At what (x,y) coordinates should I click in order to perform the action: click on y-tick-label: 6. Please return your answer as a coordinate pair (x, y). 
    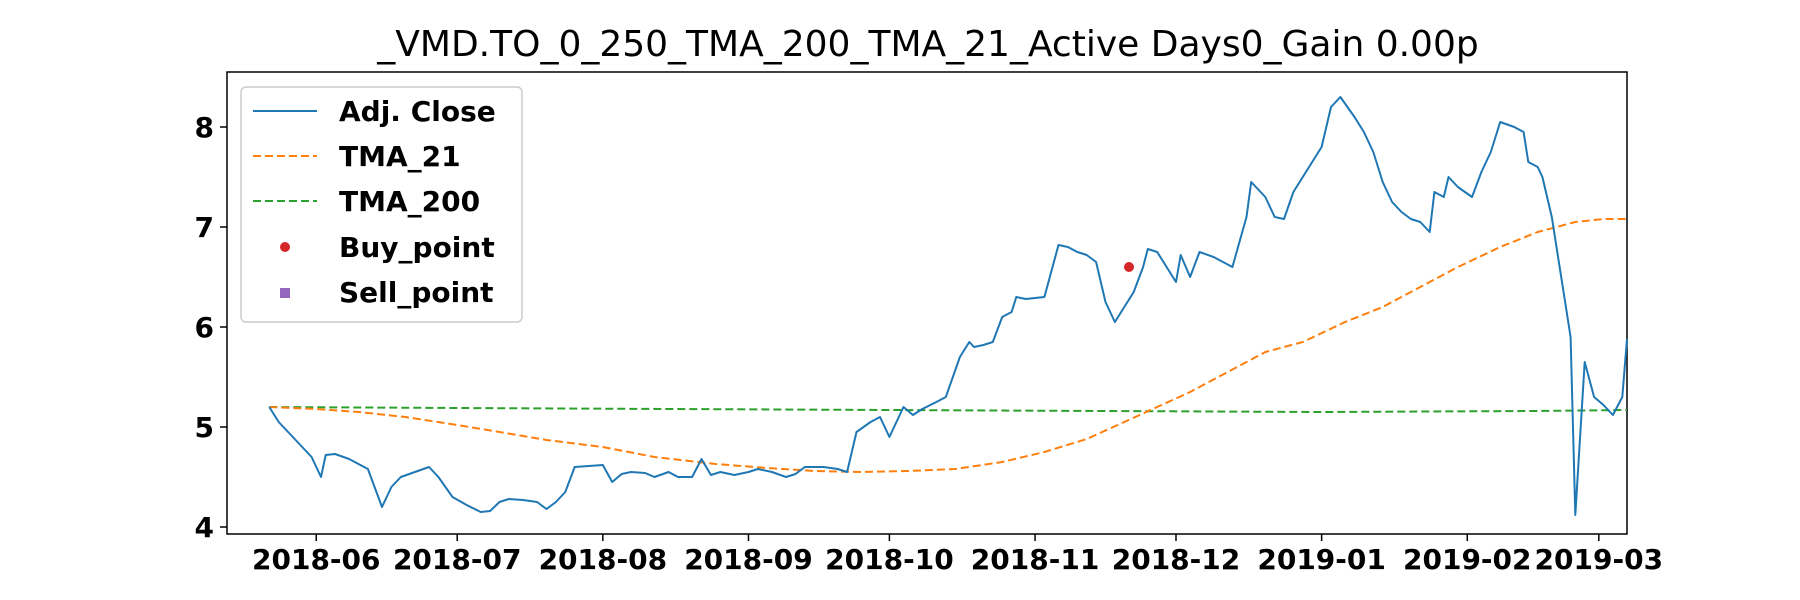
    Looking at the image, I should click on (204, 327).